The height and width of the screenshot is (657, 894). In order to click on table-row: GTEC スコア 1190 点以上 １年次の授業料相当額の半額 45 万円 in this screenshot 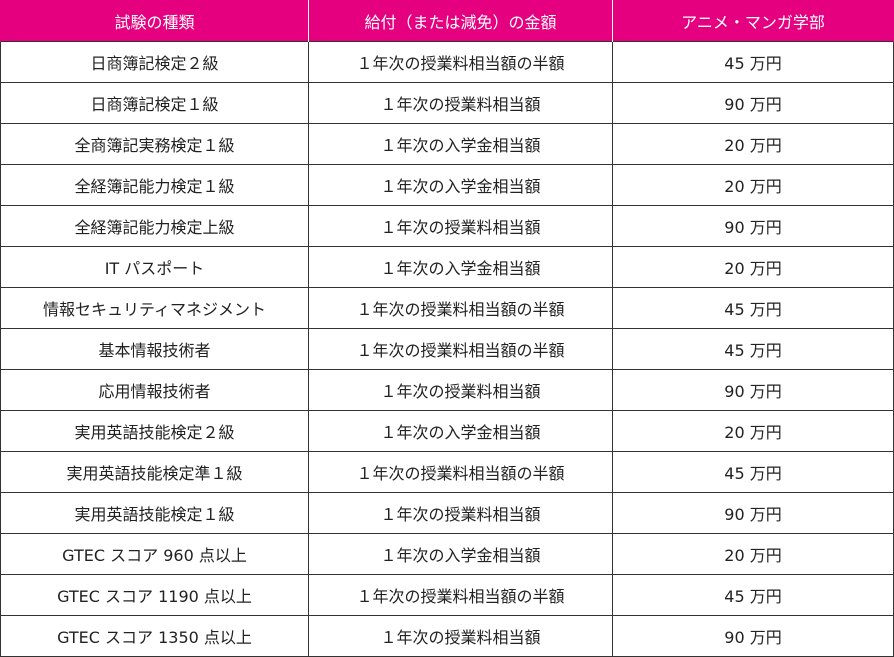, I will do `click(447, 595)`.